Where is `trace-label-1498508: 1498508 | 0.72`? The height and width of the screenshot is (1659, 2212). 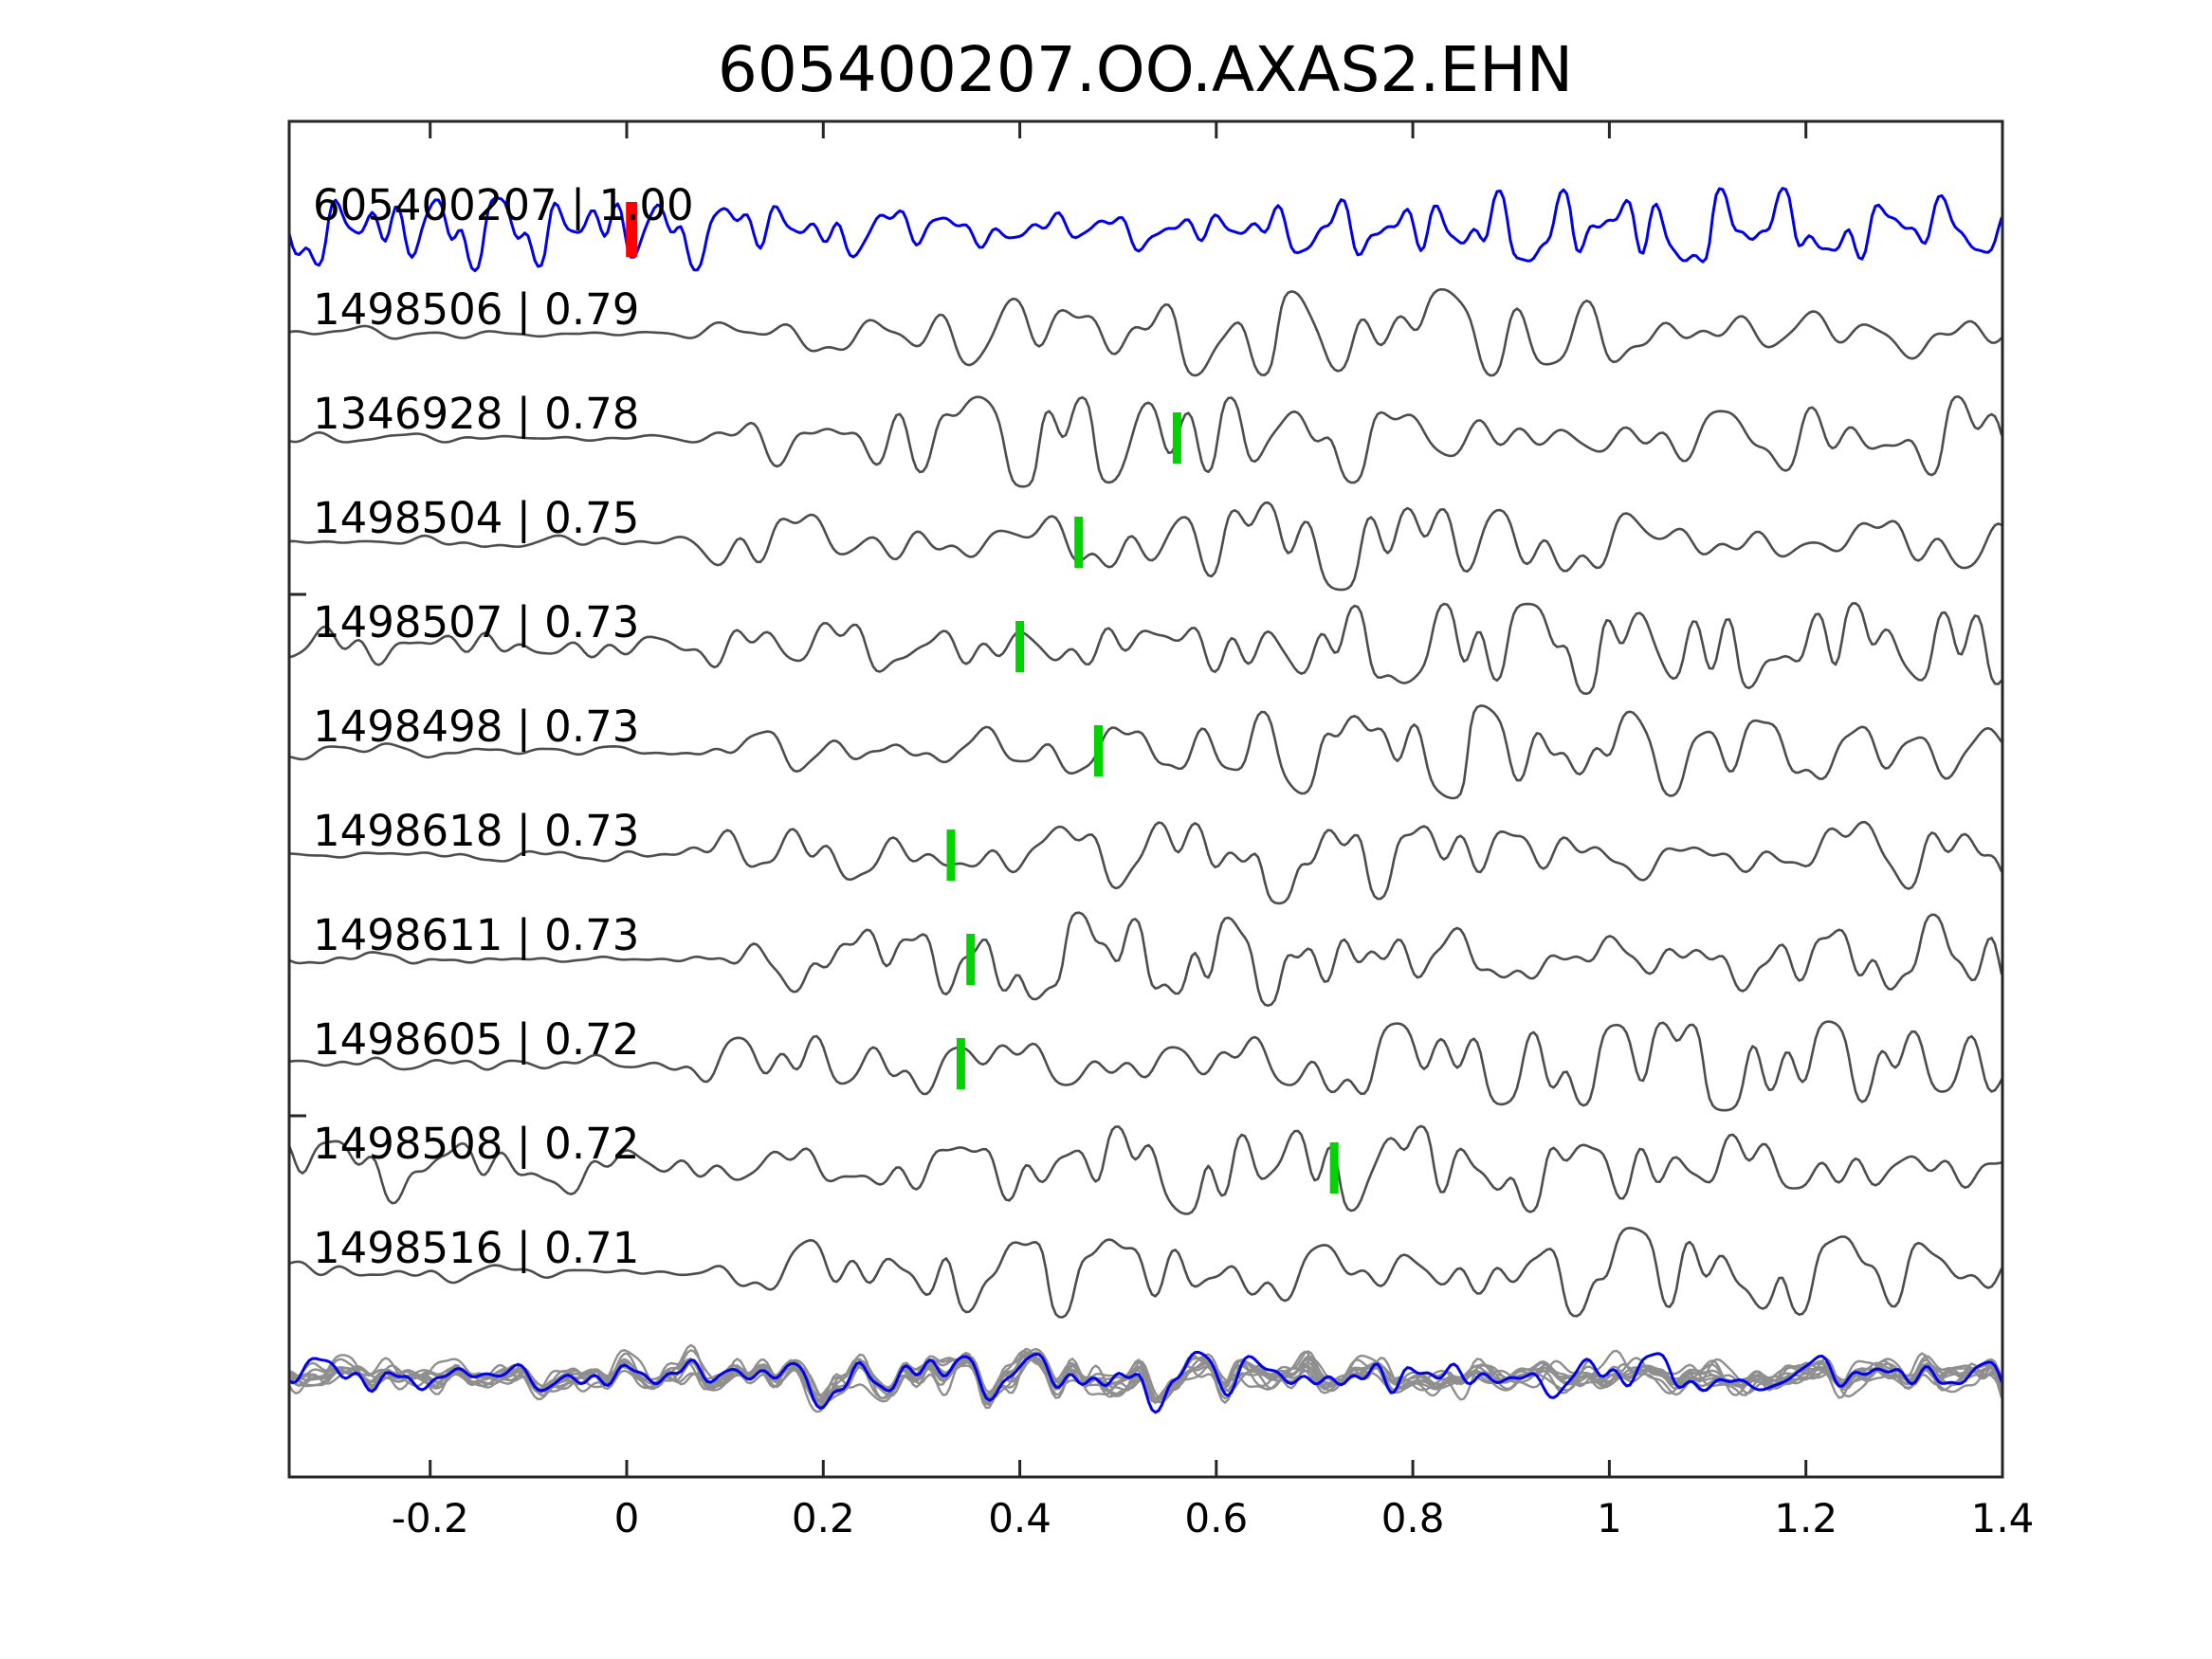 trace-label-1498508: 1498508 | 0.72 is located at coordinates (476, 1144).